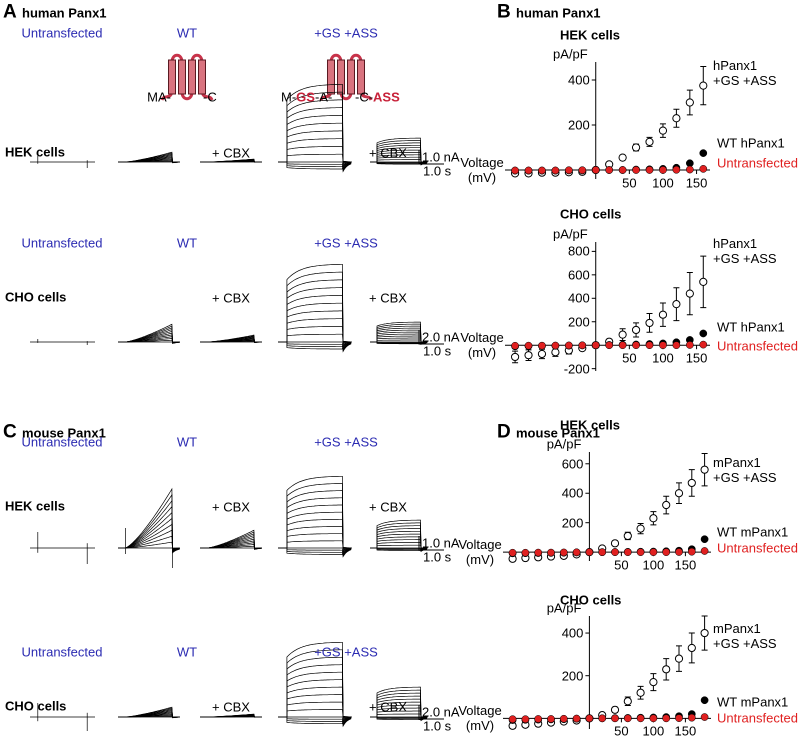 The height and width of the screenshot is (749, 800). What do you see at coordinates (745, 73) in the screenshot?
I see `legend-label: hPanx1 +GS +ASS` at bounding box center [745, 73].